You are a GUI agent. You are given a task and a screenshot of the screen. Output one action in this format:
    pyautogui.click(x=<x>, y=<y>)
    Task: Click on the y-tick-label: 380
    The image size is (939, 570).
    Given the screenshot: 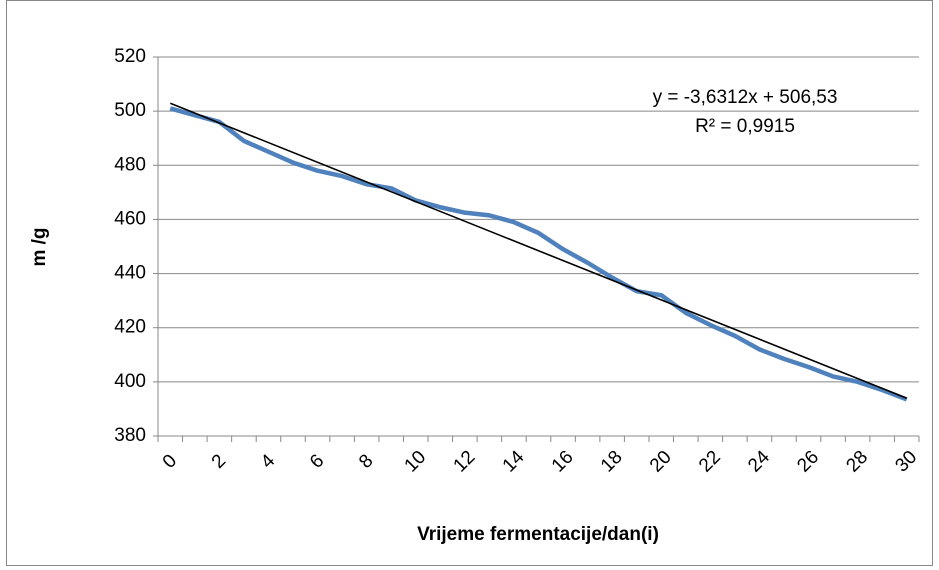 What is the action you would take?
    pyautogui.click(x=130, y=435)
    